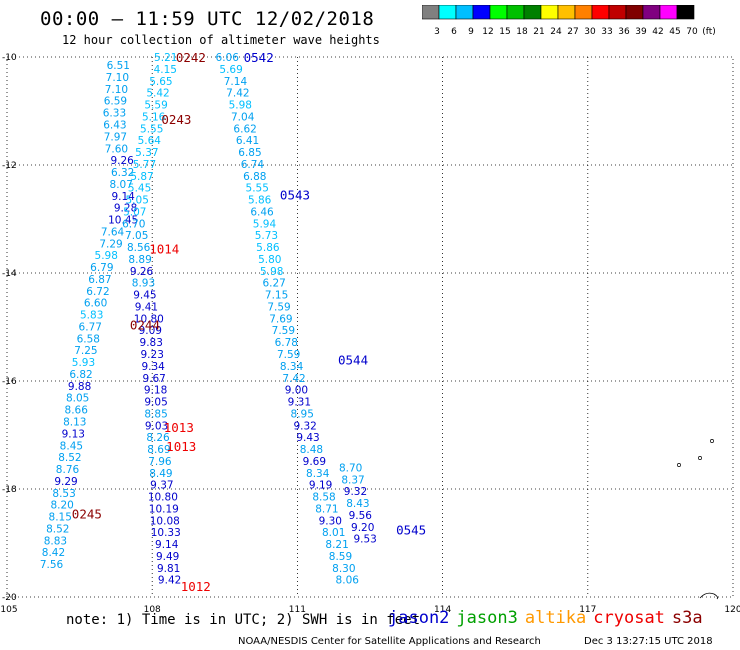 This screenshot has width=740, height=650. I want to click on pass-time-label: 0242, so click(191, 57).